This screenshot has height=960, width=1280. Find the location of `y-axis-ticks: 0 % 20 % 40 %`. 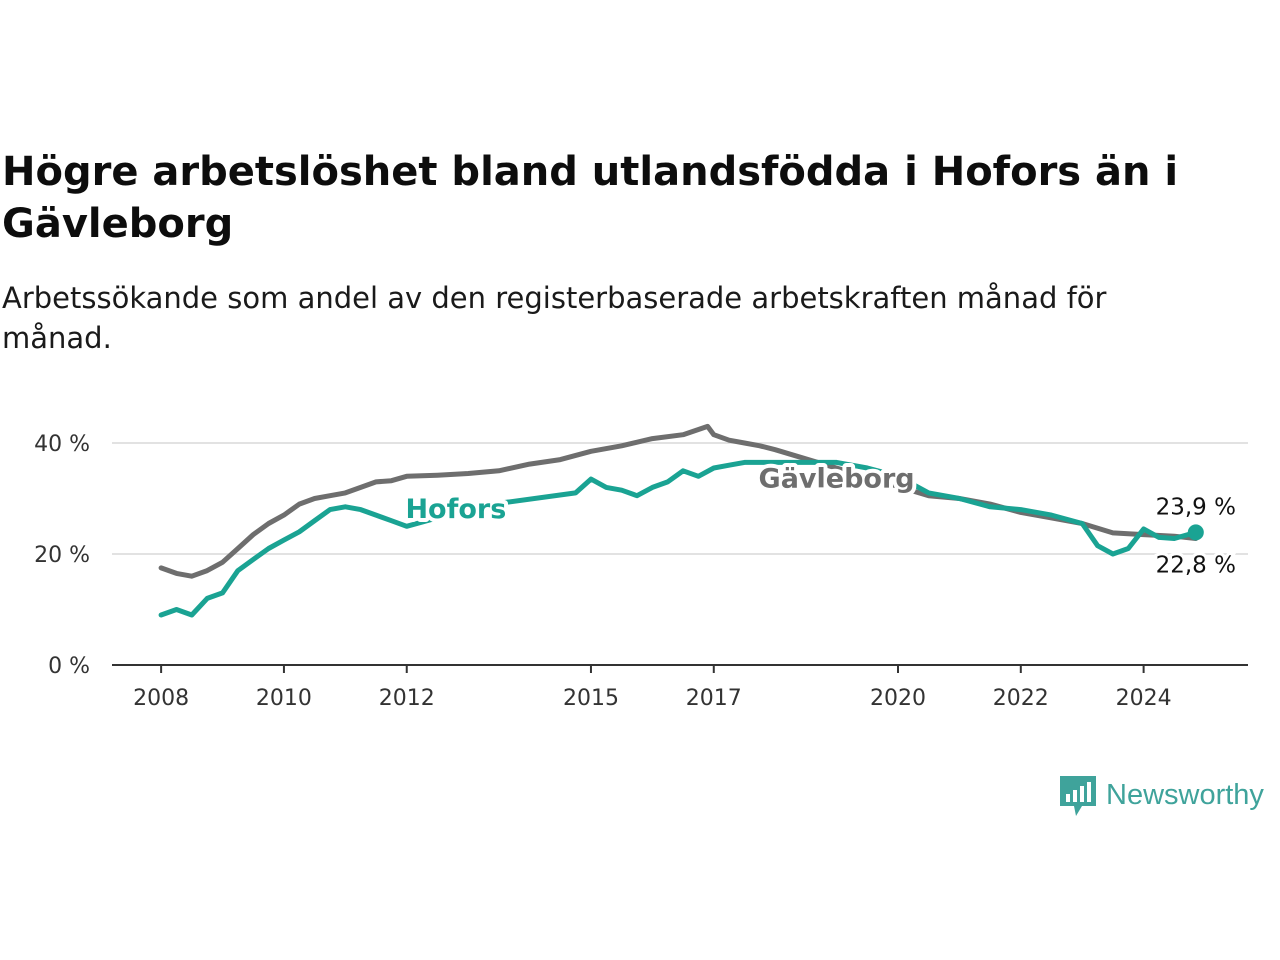

y-axis-ticks: 0 % 20 % 40 % is located at coordinates (62, 555).